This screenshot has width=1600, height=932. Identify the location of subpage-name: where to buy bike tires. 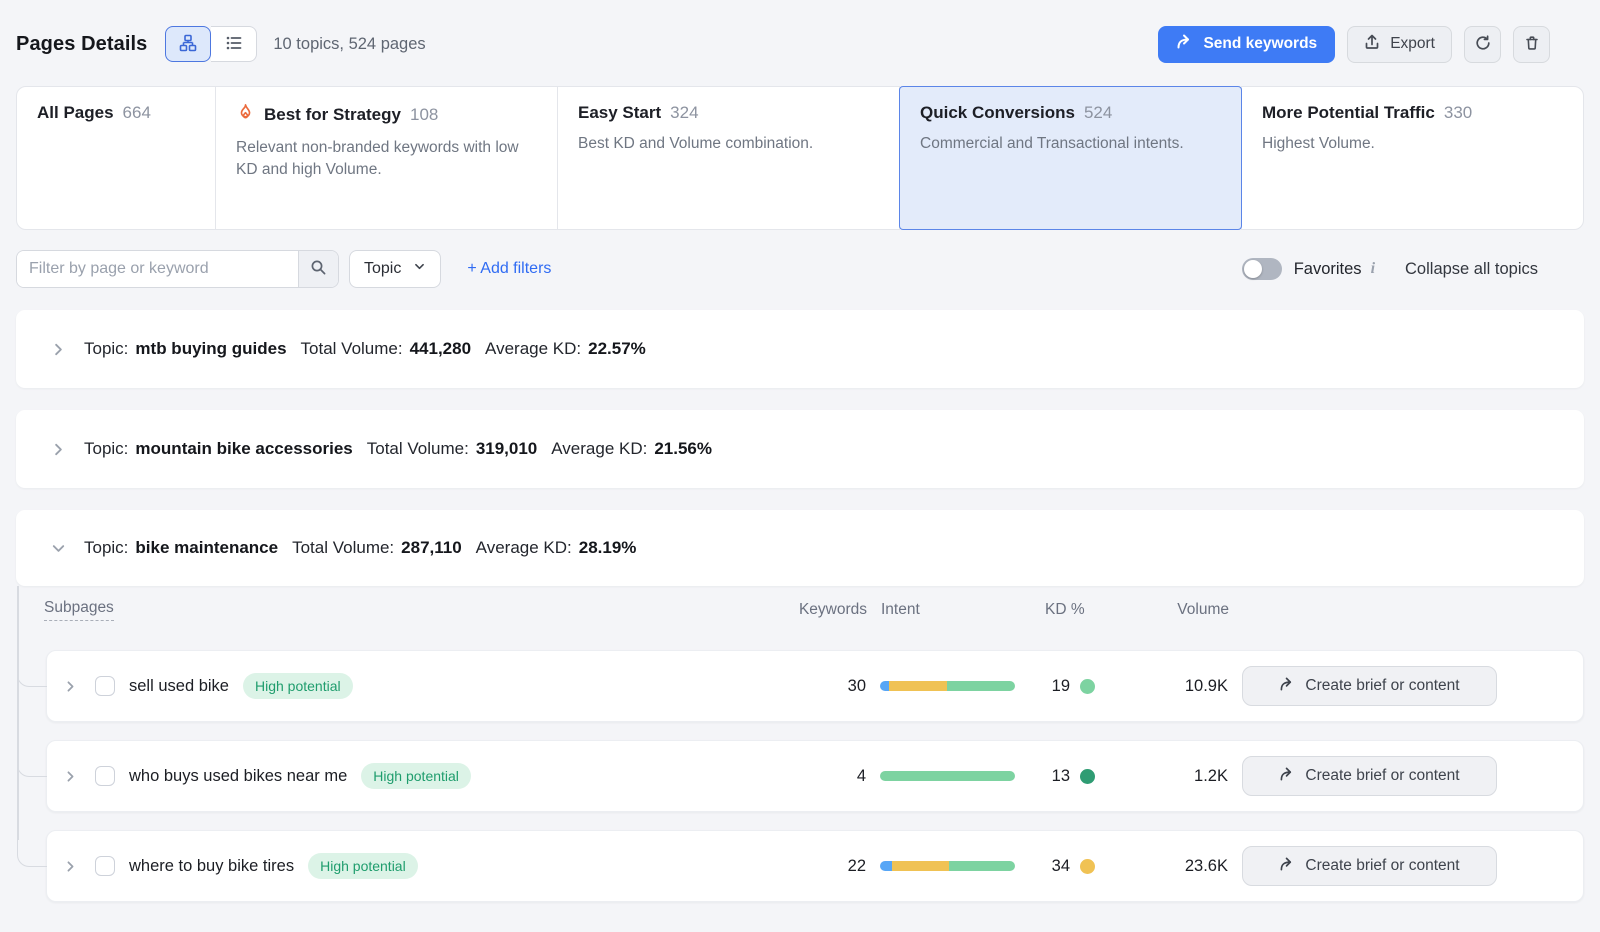
(212, 865).